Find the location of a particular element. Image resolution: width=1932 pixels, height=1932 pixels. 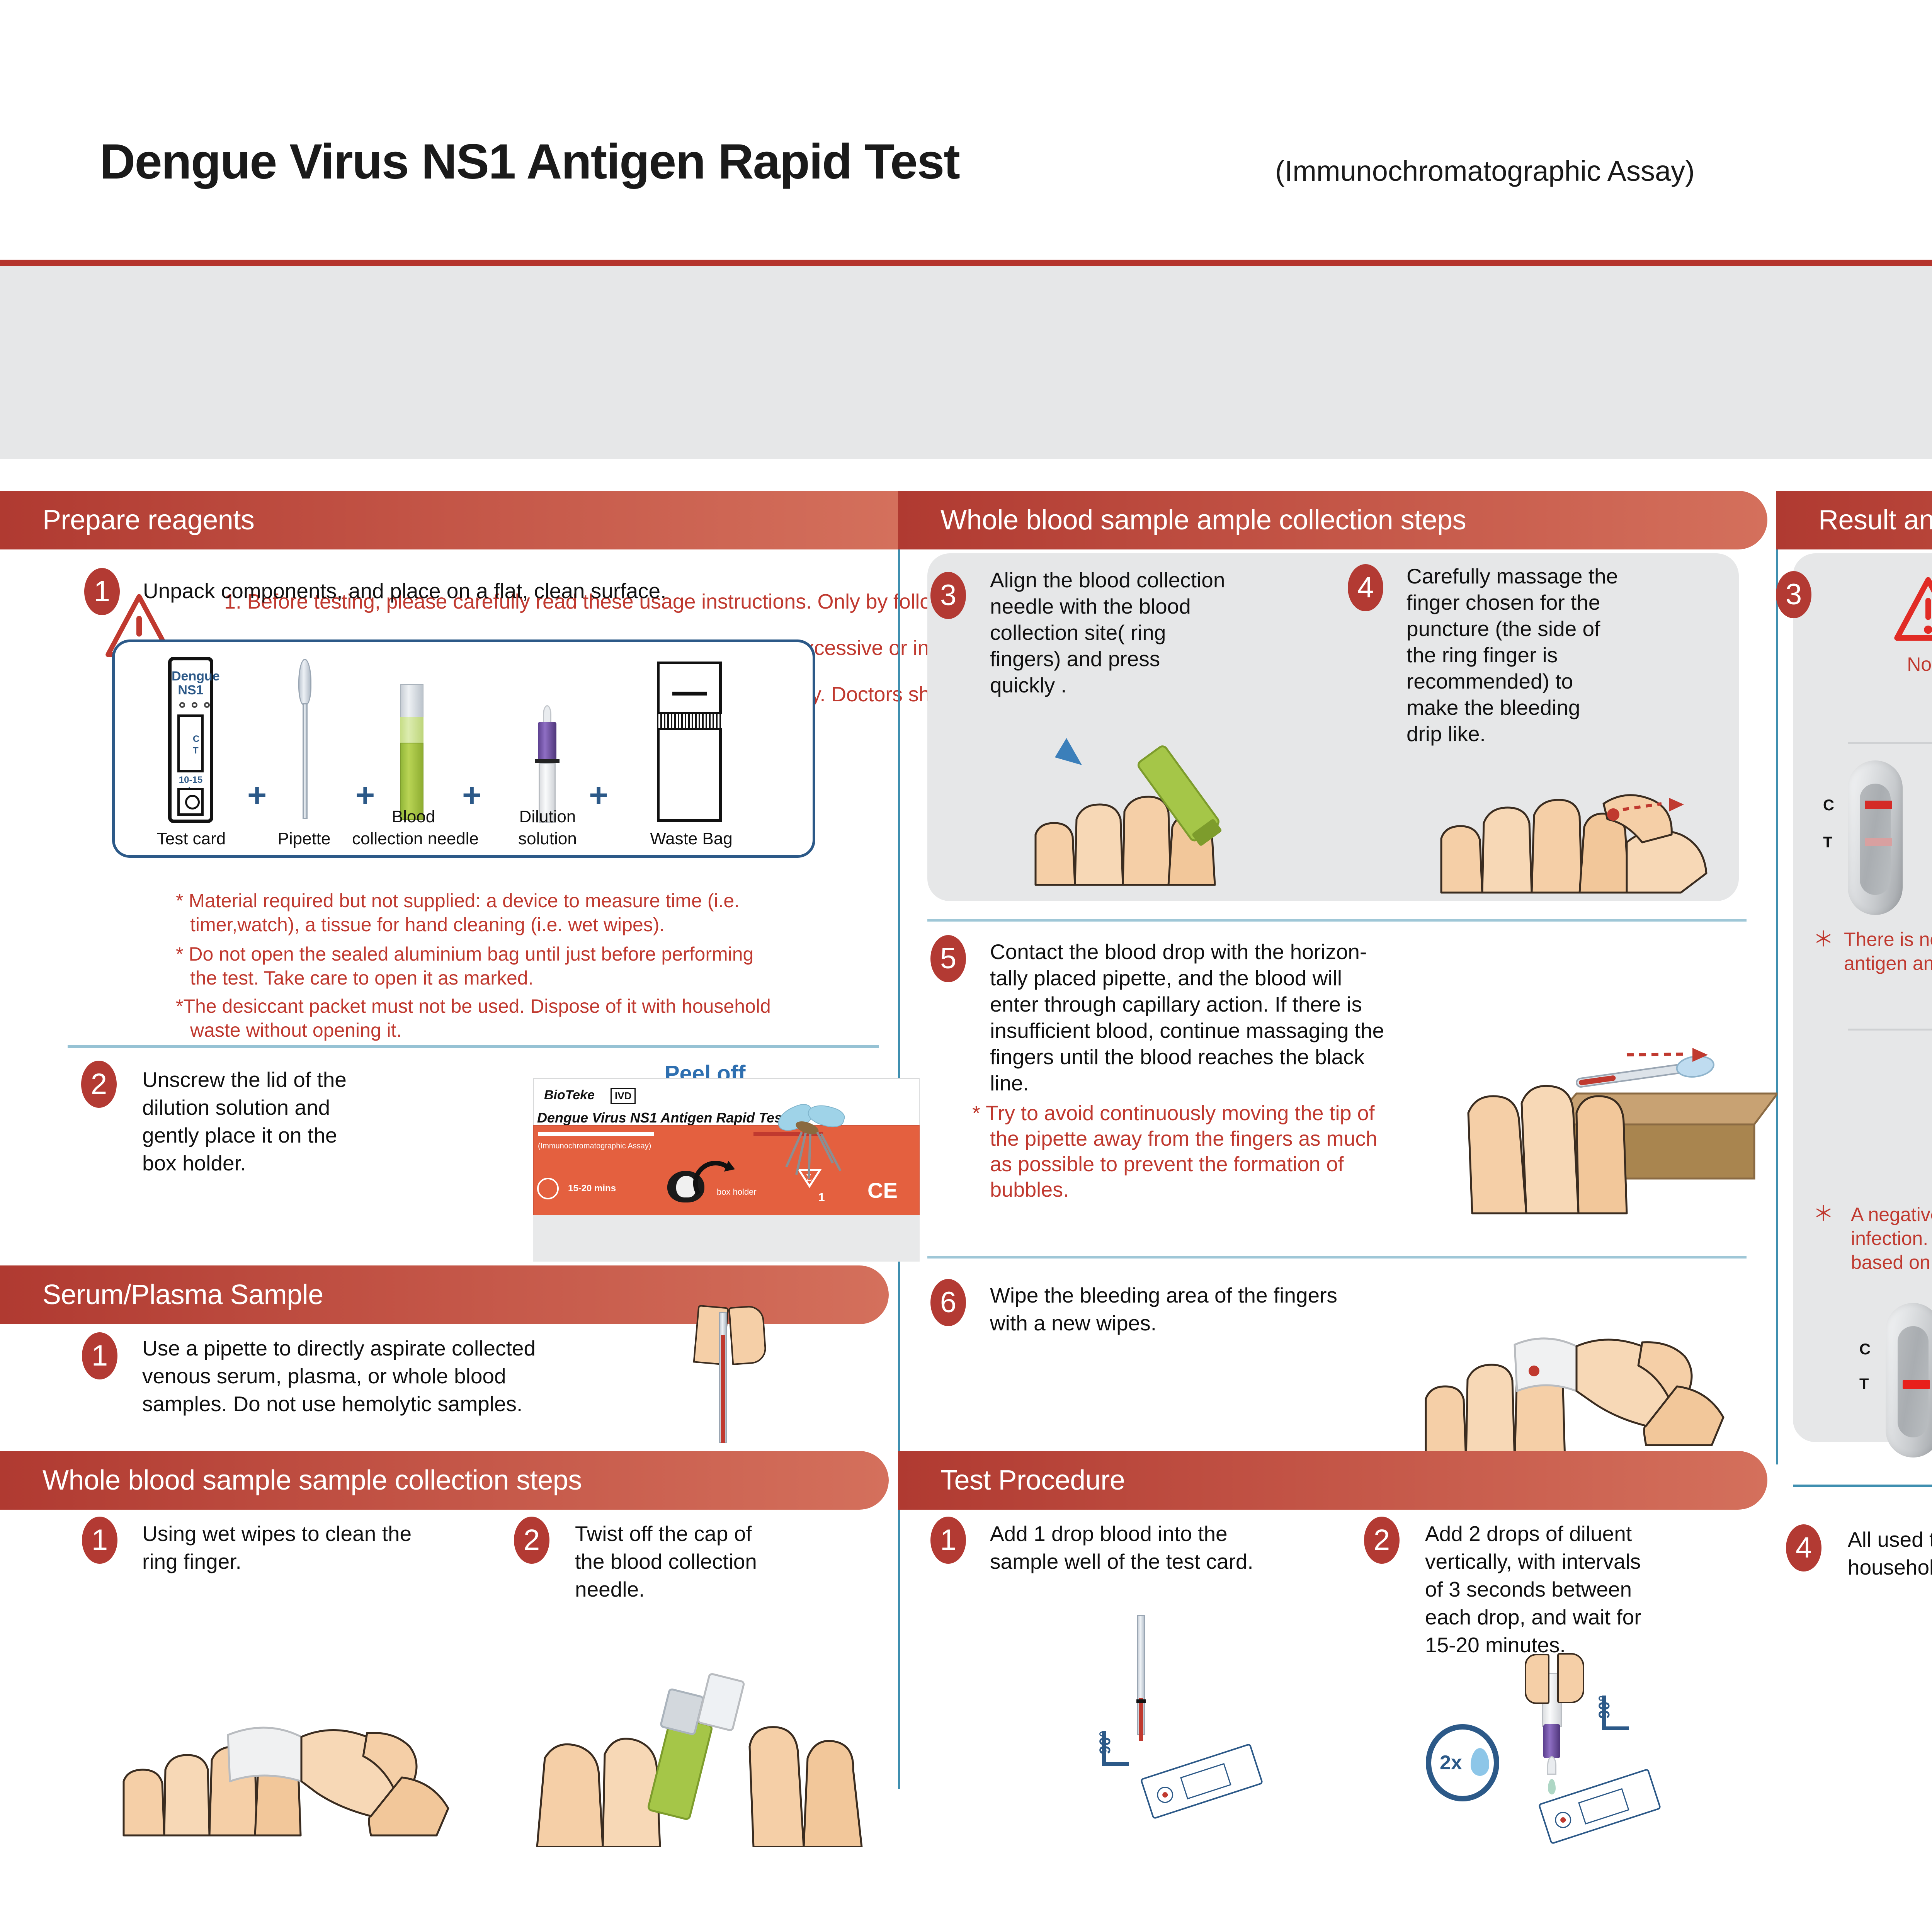

step-text-wbmid-5-l2: tally placed pipette, and the blood will is located at coordinates (1166, 978).